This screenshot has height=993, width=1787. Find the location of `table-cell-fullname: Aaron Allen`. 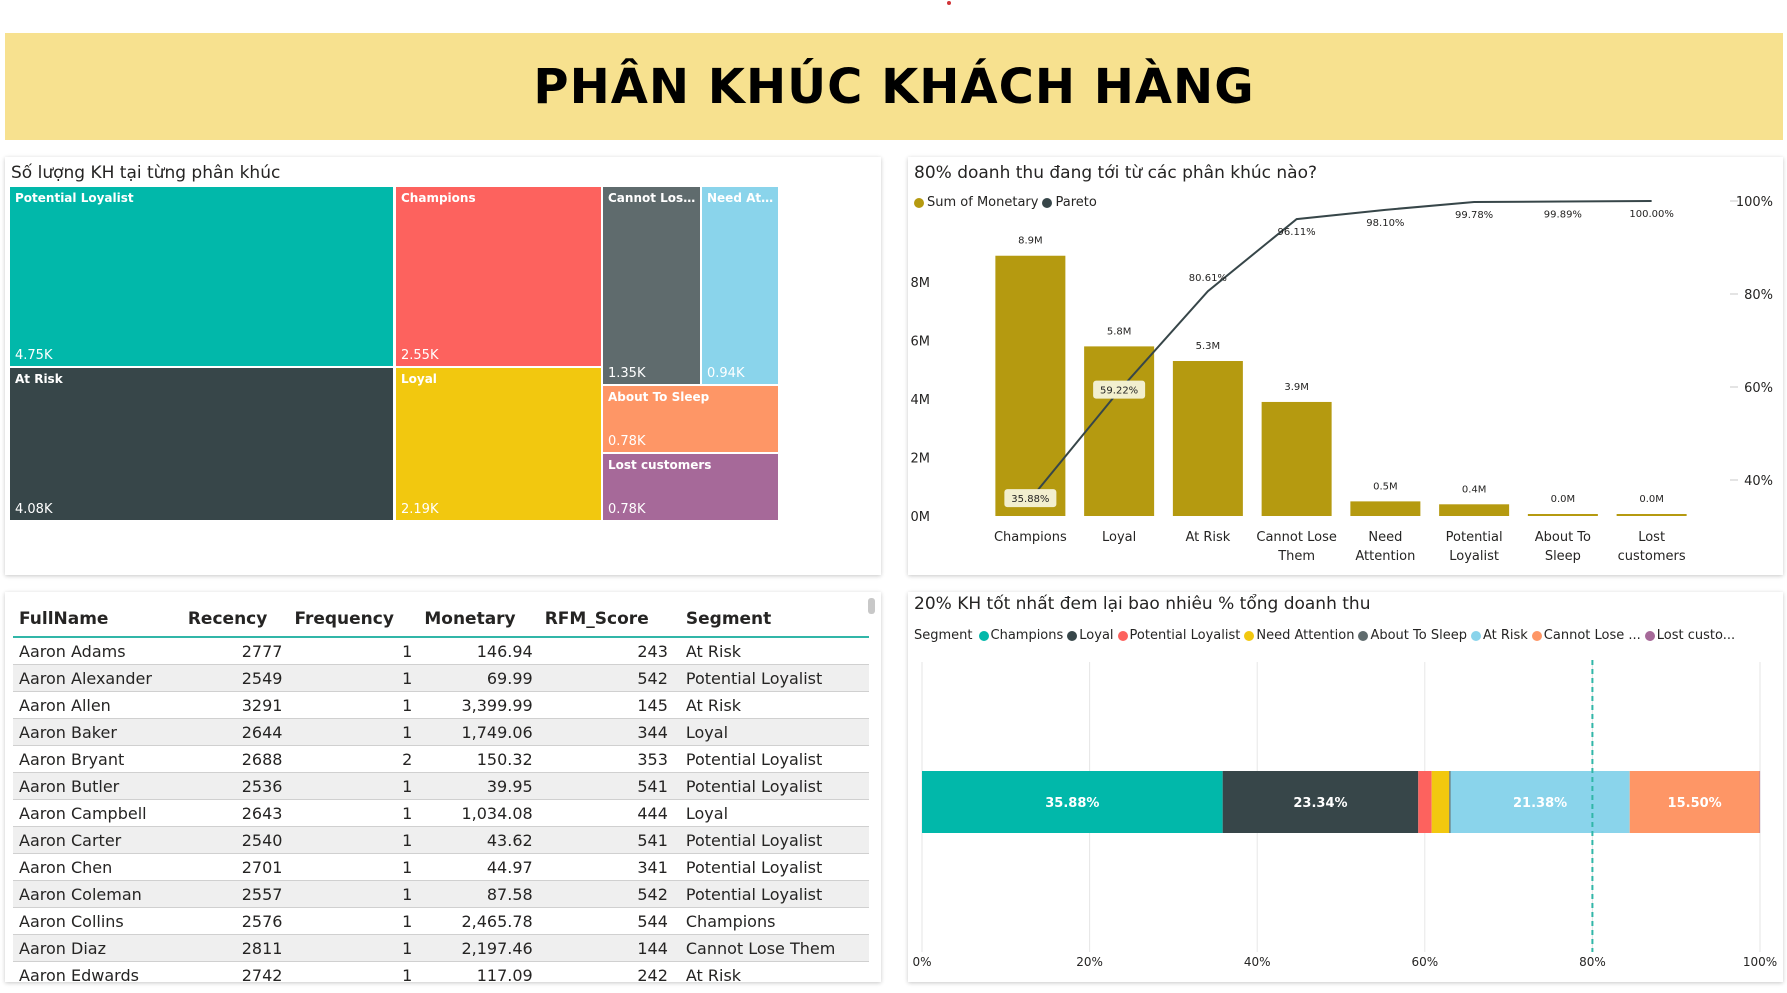

table-cell-fullname: Aaron Allen is located at coordinates (97, 705).